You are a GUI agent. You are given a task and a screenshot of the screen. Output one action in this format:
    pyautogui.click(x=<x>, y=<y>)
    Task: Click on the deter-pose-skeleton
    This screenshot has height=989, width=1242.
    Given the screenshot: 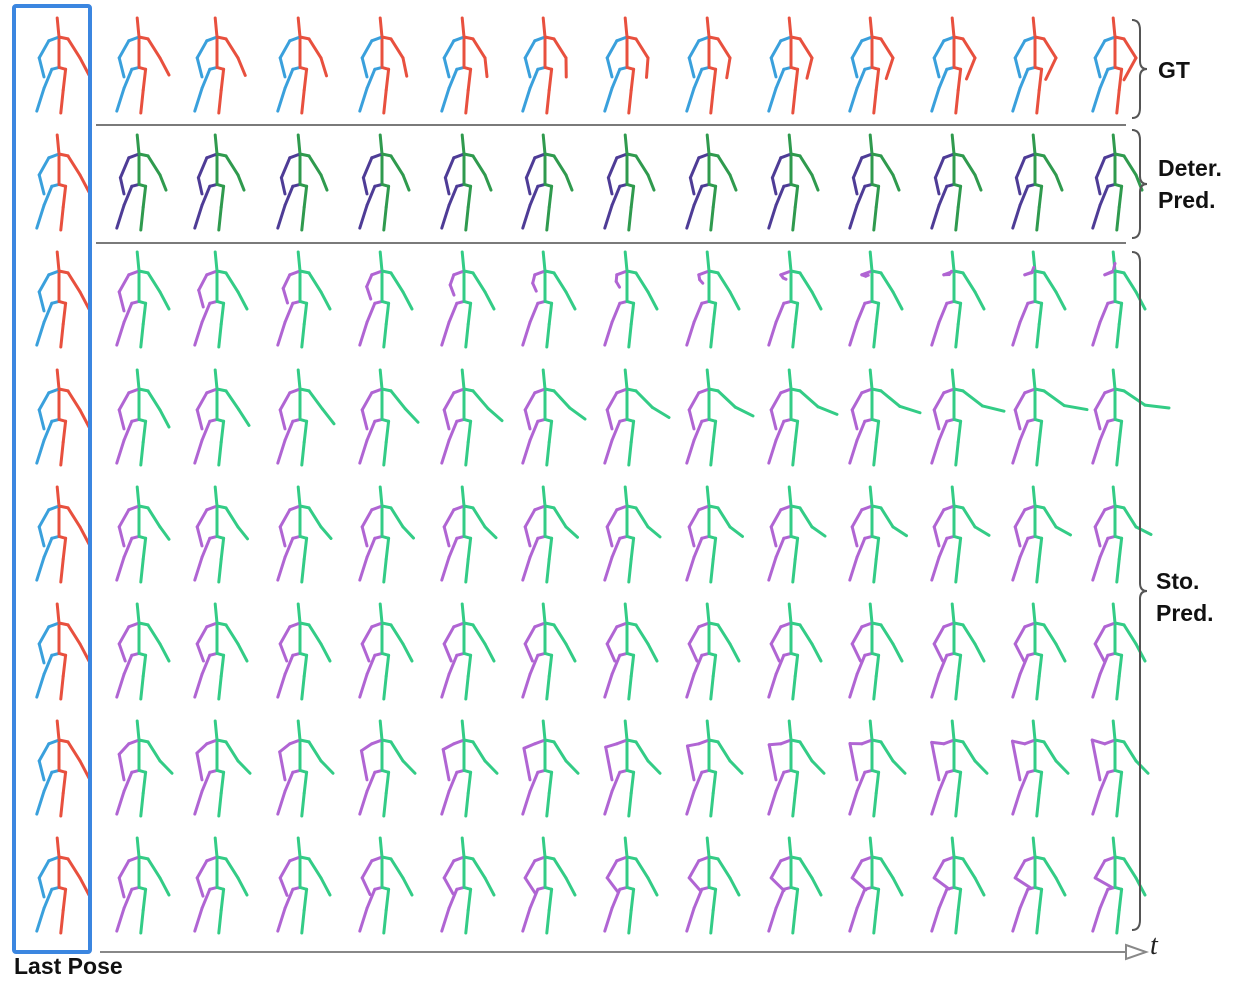 What is the action you would take?
    pyautogui.click(x=793, y=182)
    